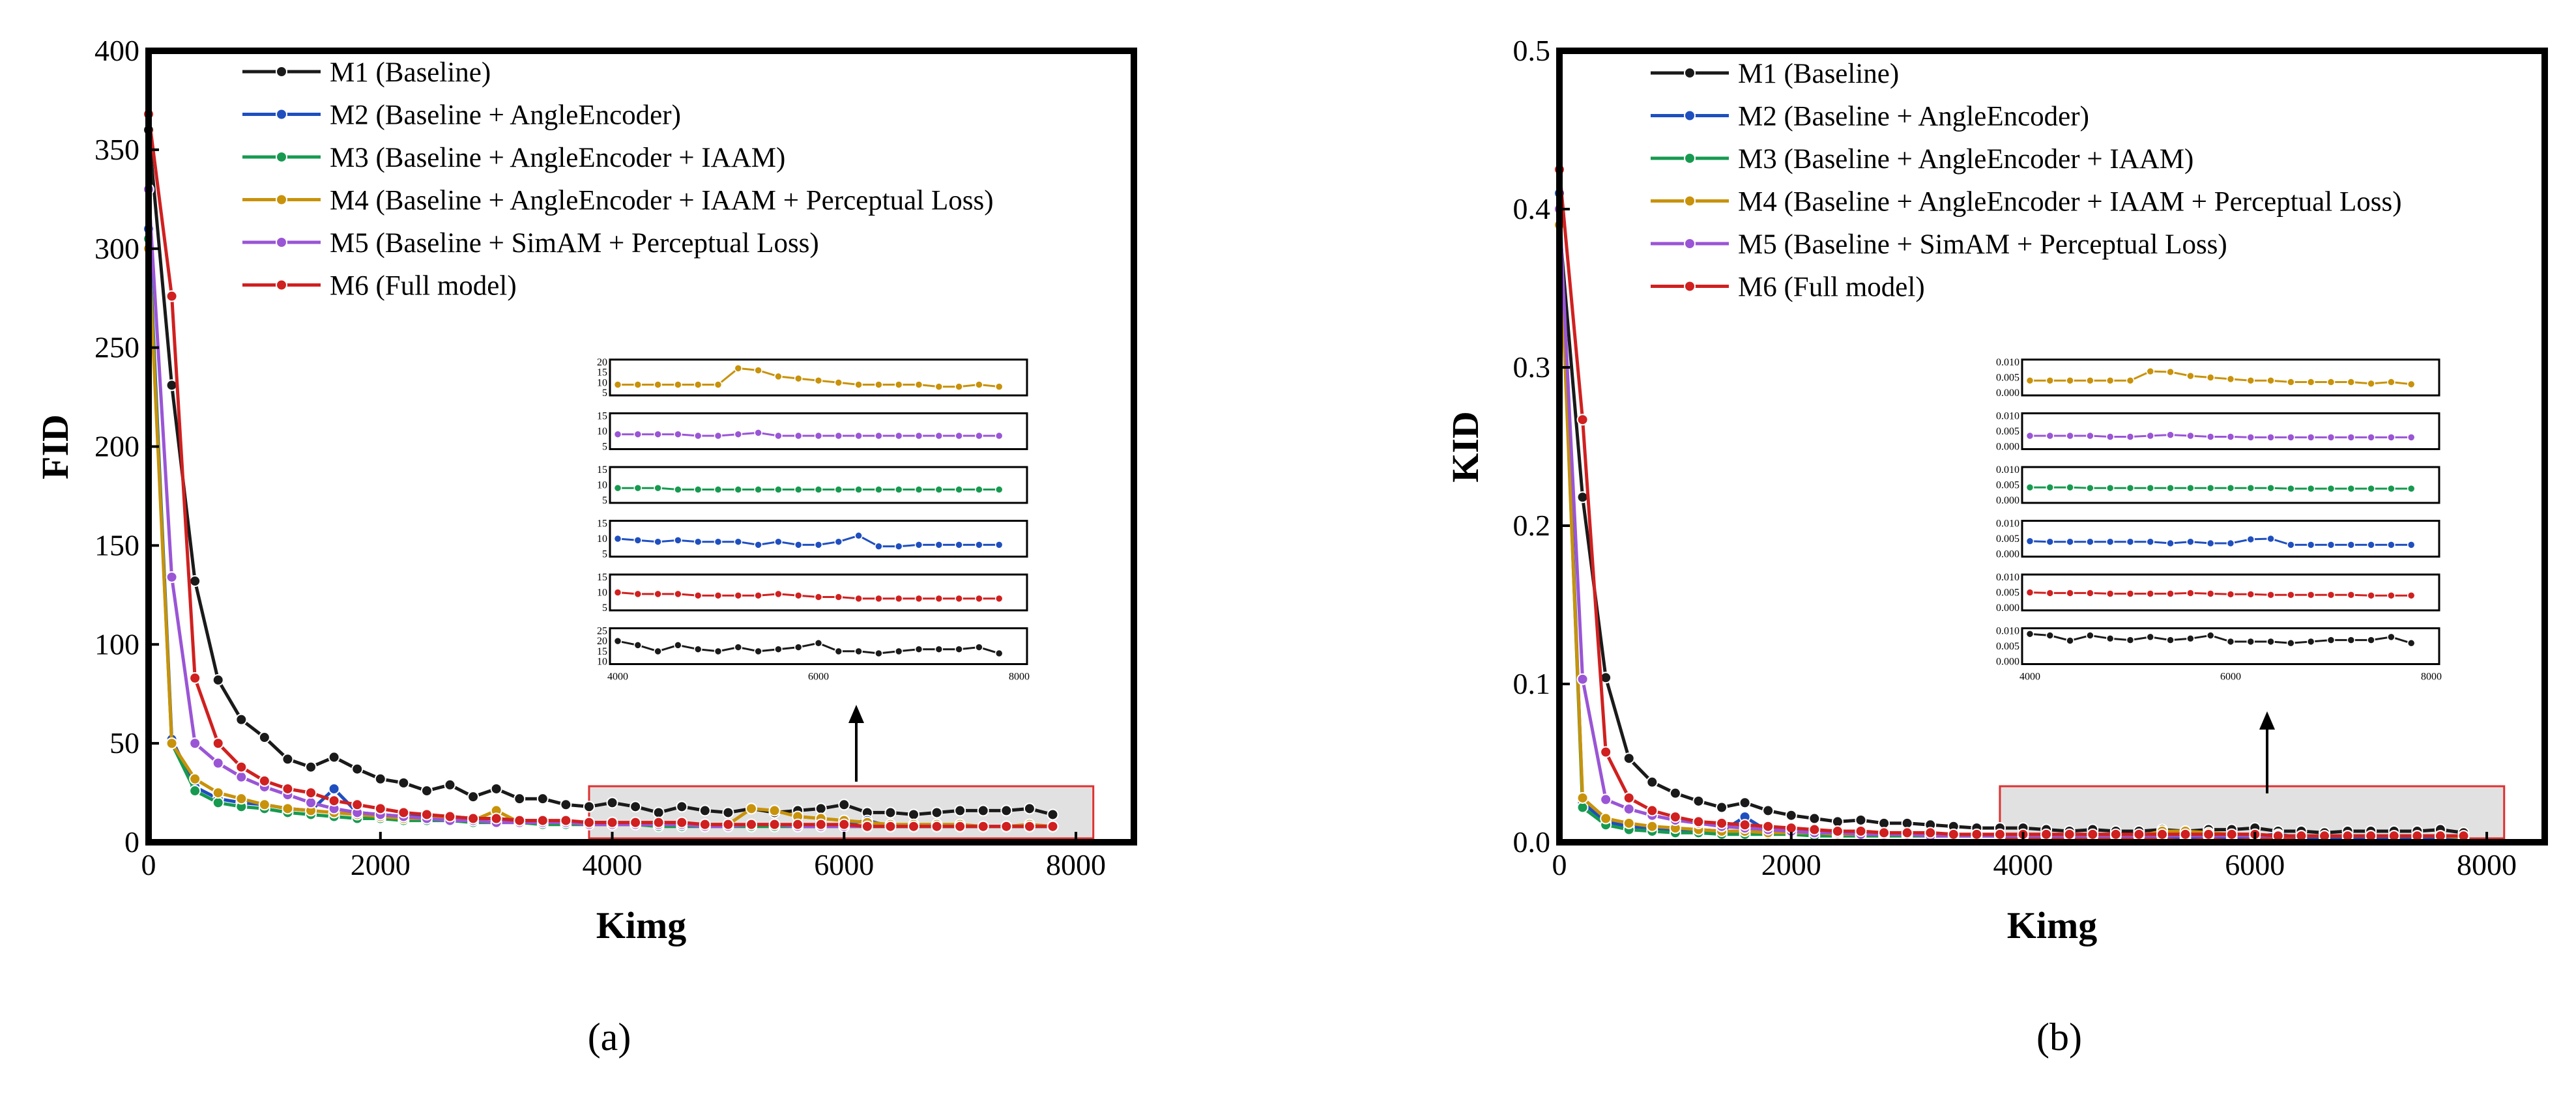  Describe the element at coordinates (2267, 720) in the screenshot. I see `zoom-arrow-head` at that location.